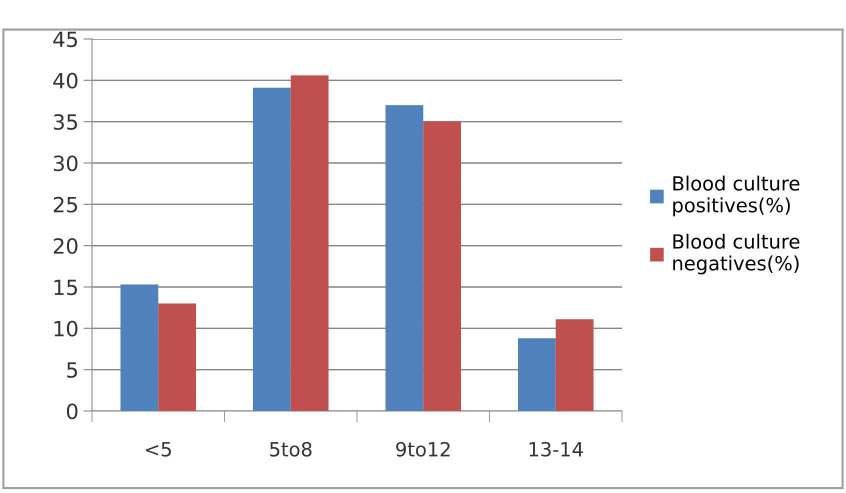 Image resolution: width=846 pixels, height=493 pixels. What do you see at coordinates (66, 328) in the screenshot?
I see `y-tick-label: 10` at bounding box center [66, 328].